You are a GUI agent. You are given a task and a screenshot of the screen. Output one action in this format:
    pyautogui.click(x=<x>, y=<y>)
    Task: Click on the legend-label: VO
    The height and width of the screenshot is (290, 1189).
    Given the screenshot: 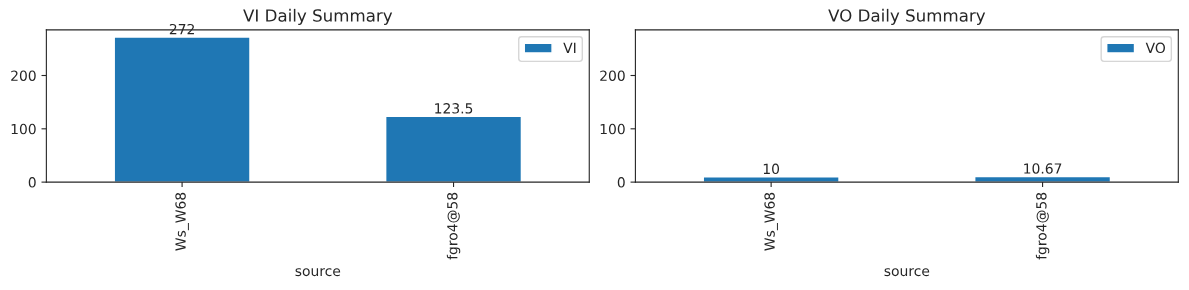 What is the action you would take?
    pyautogui.click(x=1155, y=48)
    